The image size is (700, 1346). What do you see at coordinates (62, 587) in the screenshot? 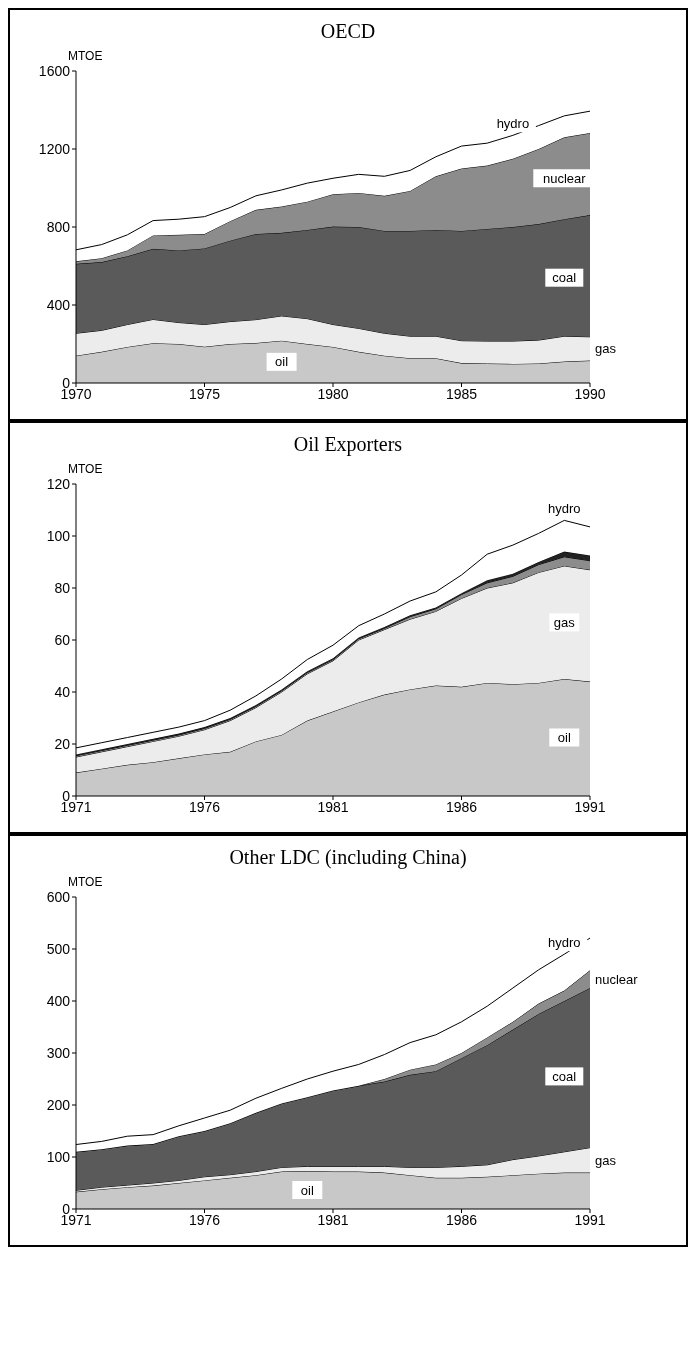
I see `y-tick-label: 80` at bounding box center [62, 587].